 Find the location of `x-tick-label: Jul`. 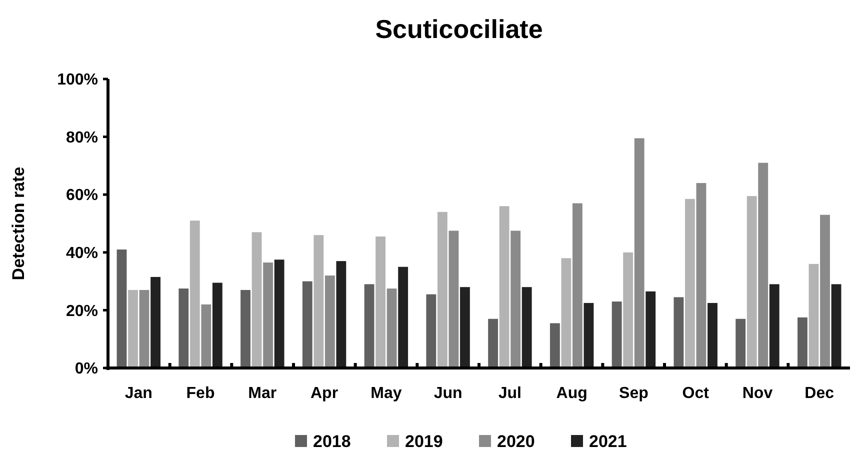

x-tick-label: Jul is located at coordinates (510, 393).